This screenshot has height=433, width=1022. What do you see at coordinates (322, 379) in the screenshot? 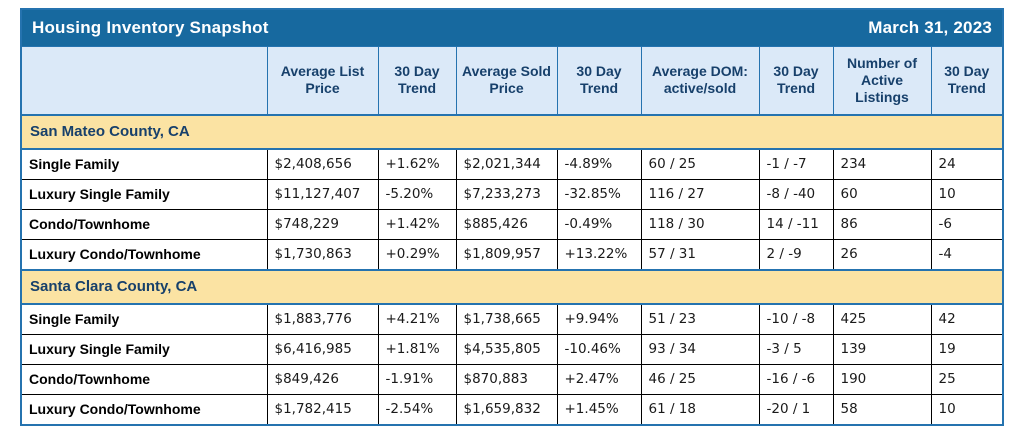
I see `avg-list-price: $849,426` at bounding box center [322, 379].